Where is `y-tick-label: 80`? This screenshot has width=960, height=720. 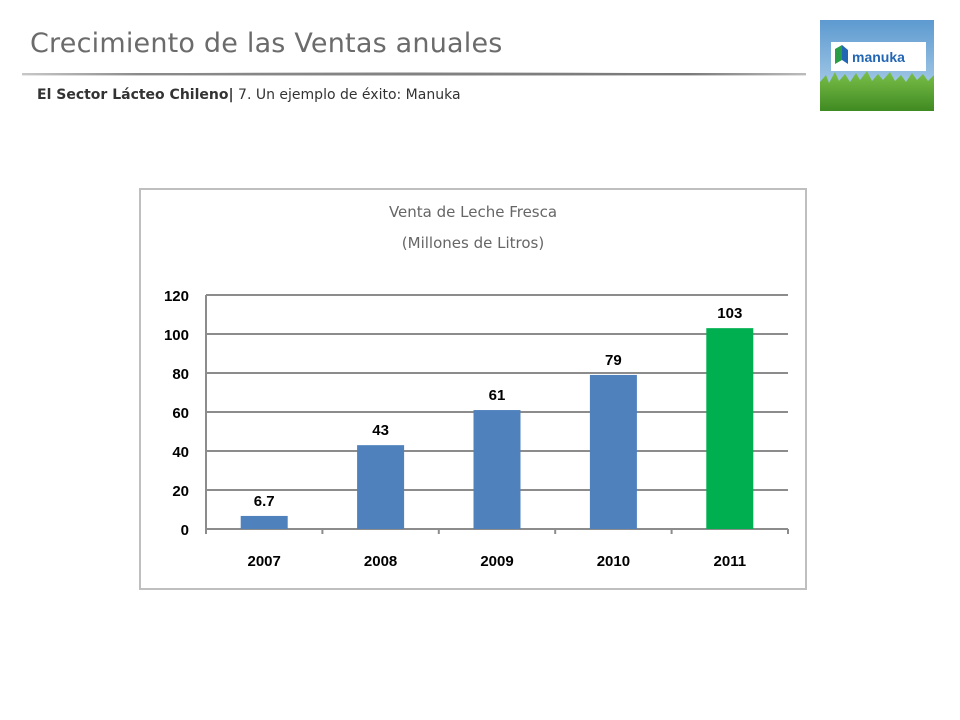
y-tick-label: 80 is located at coordinates (180, 374).